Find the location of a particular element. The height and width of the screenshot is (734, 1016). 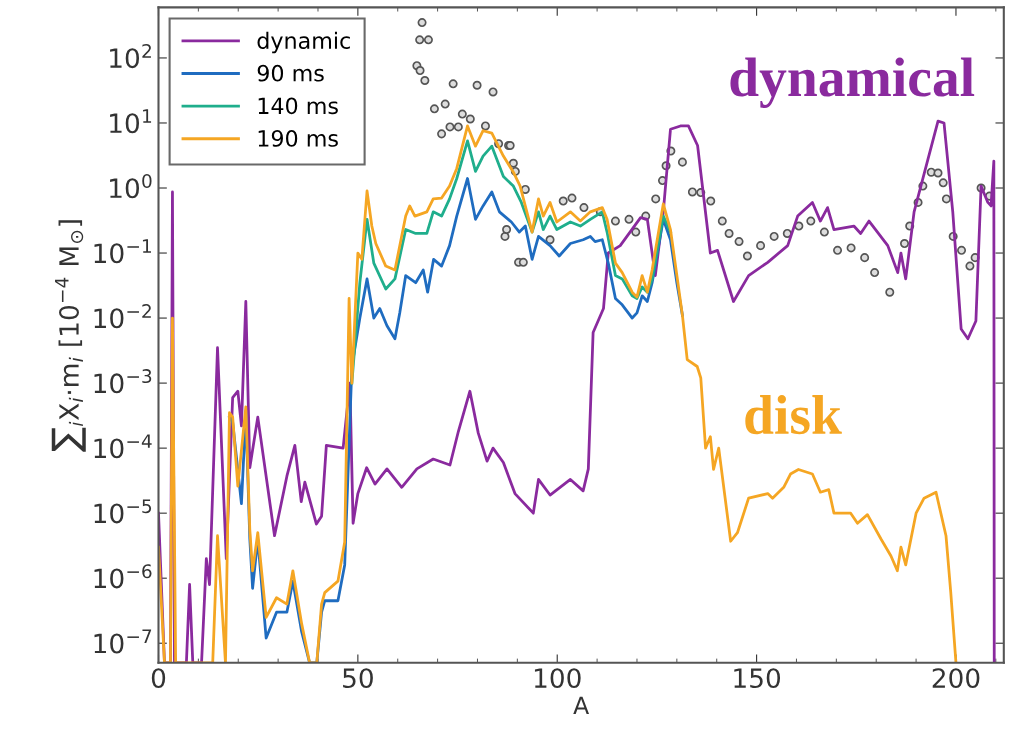

legend-label: 190 ms is located at coordinates (298, 138).